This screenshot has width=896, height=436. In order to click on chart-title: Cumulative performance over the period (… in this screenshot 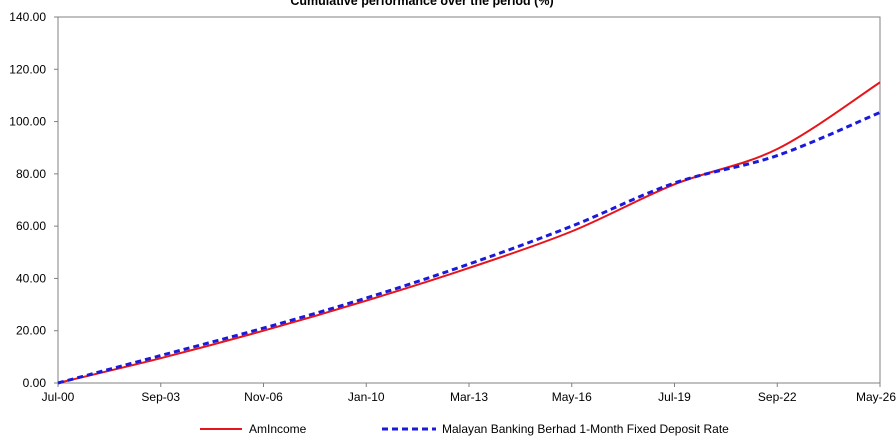, I will do `click(421, 4)`.